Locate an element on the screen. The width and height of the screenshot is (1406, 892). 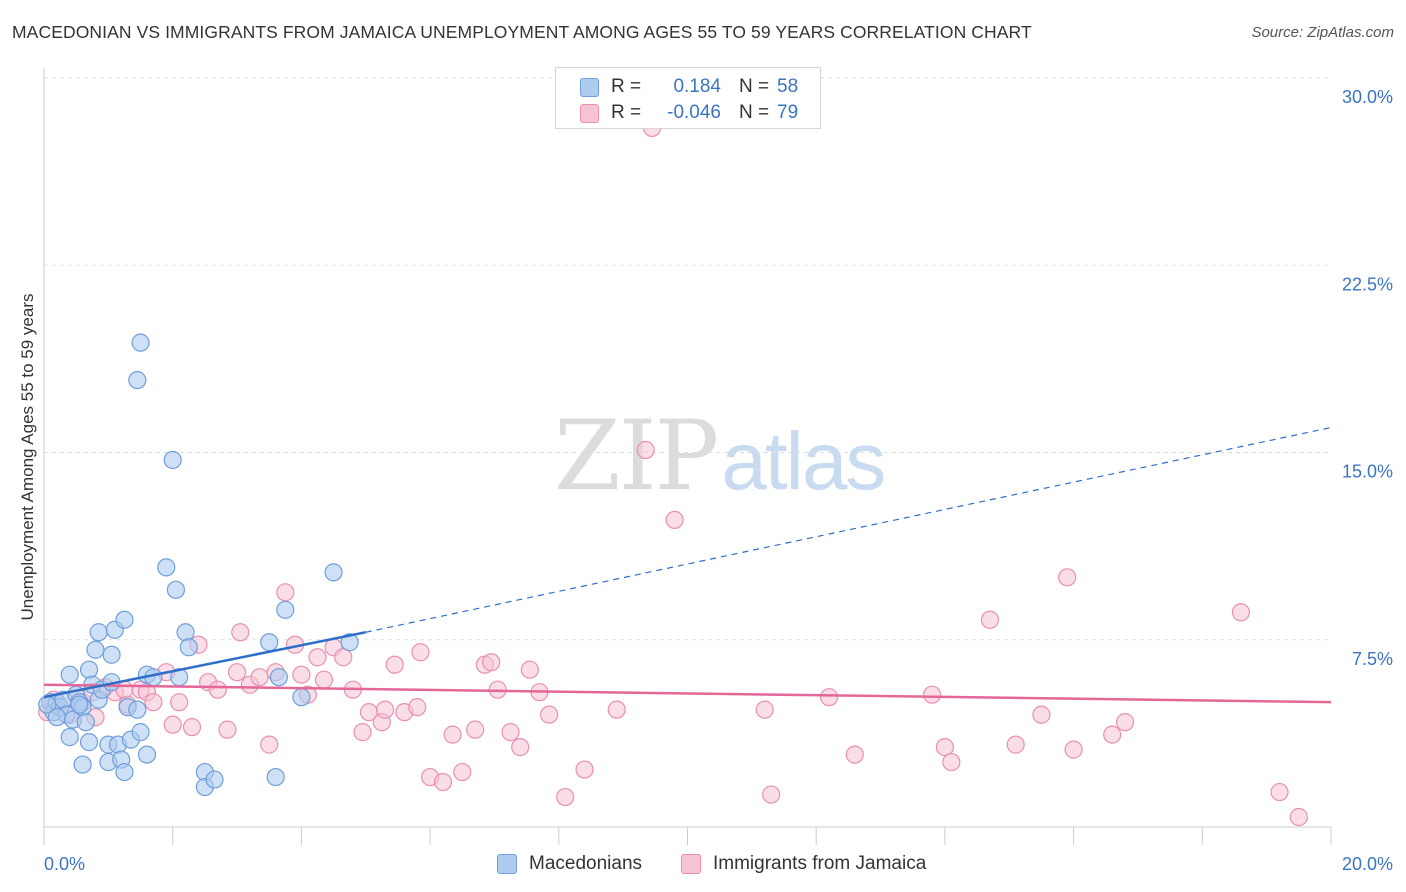
legend-n-value: 58 is located at coordinates (788, 86).